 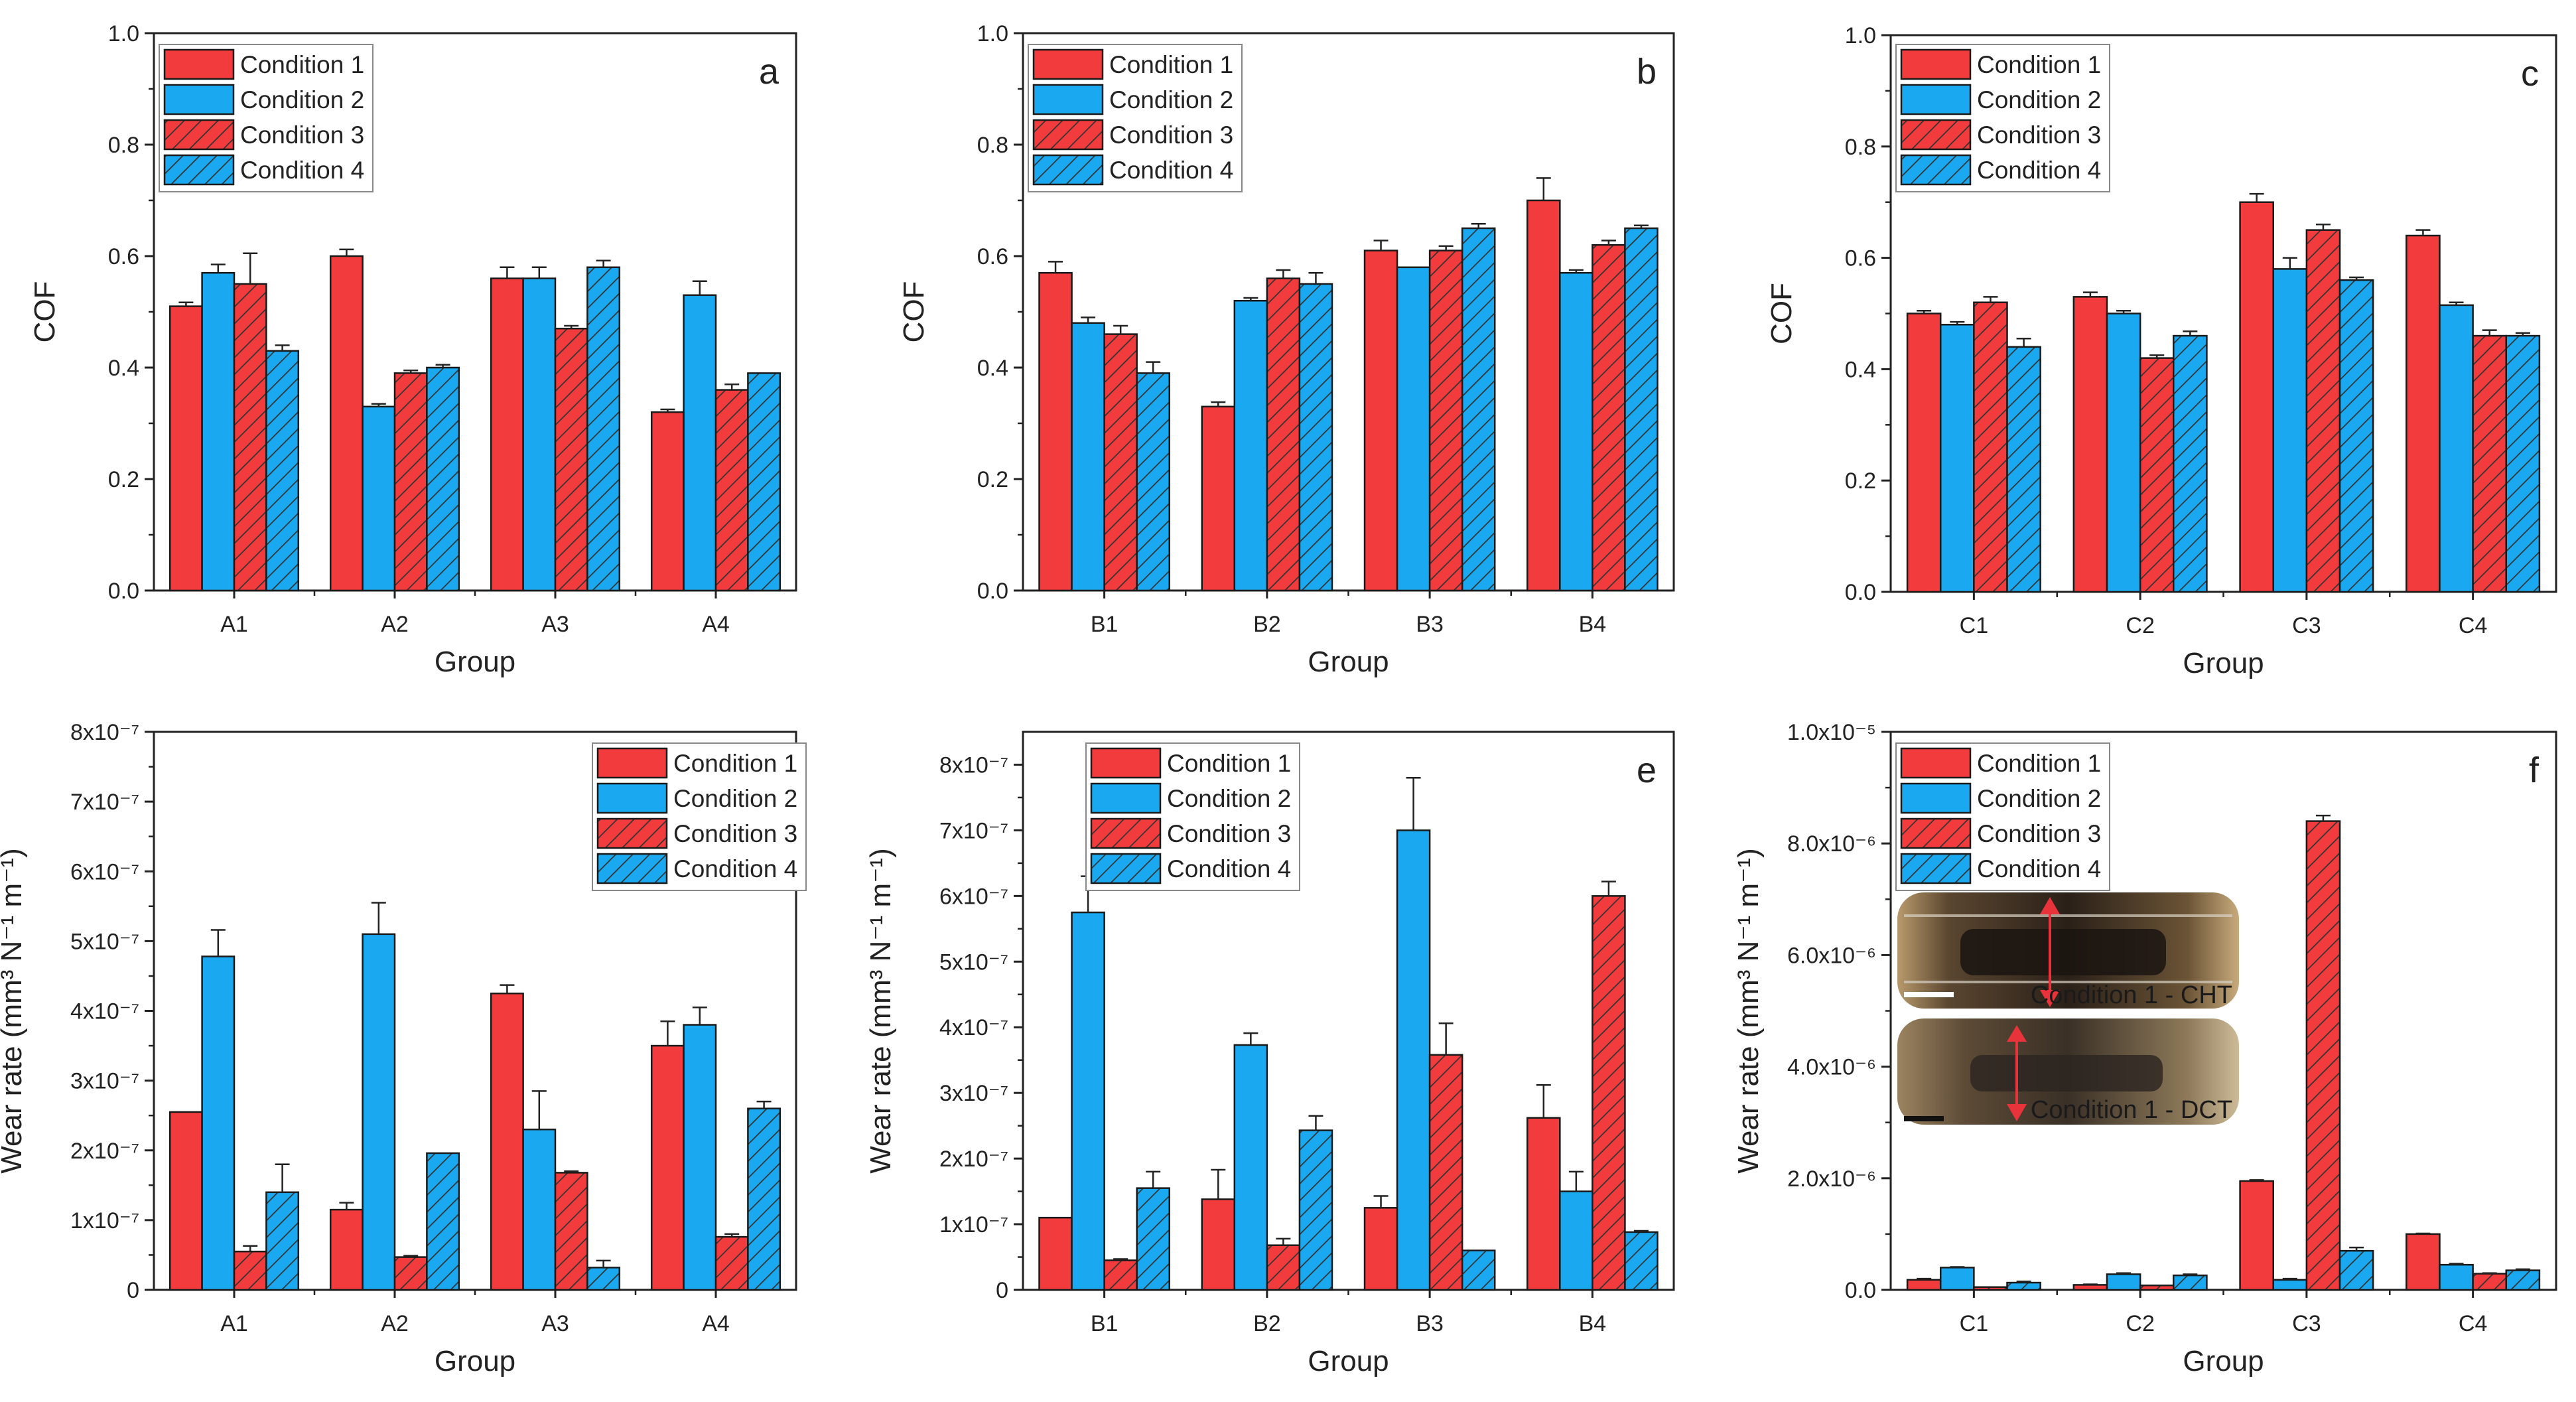 What do you see at coordinates (769, 72) in the screenshot?
I see `panel-label: a` at bounding box center [769, 72].